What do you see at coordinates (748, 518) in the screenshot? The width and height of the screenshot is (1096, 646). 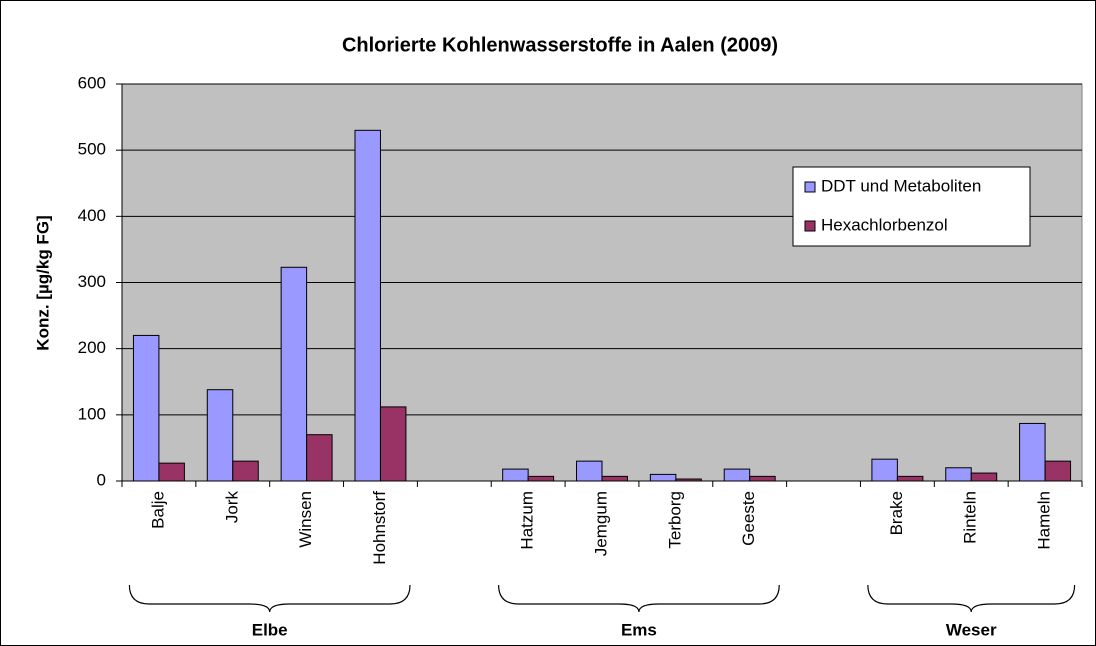 I see `x-tick-label: Geeste` at bounding box center [748, 518].